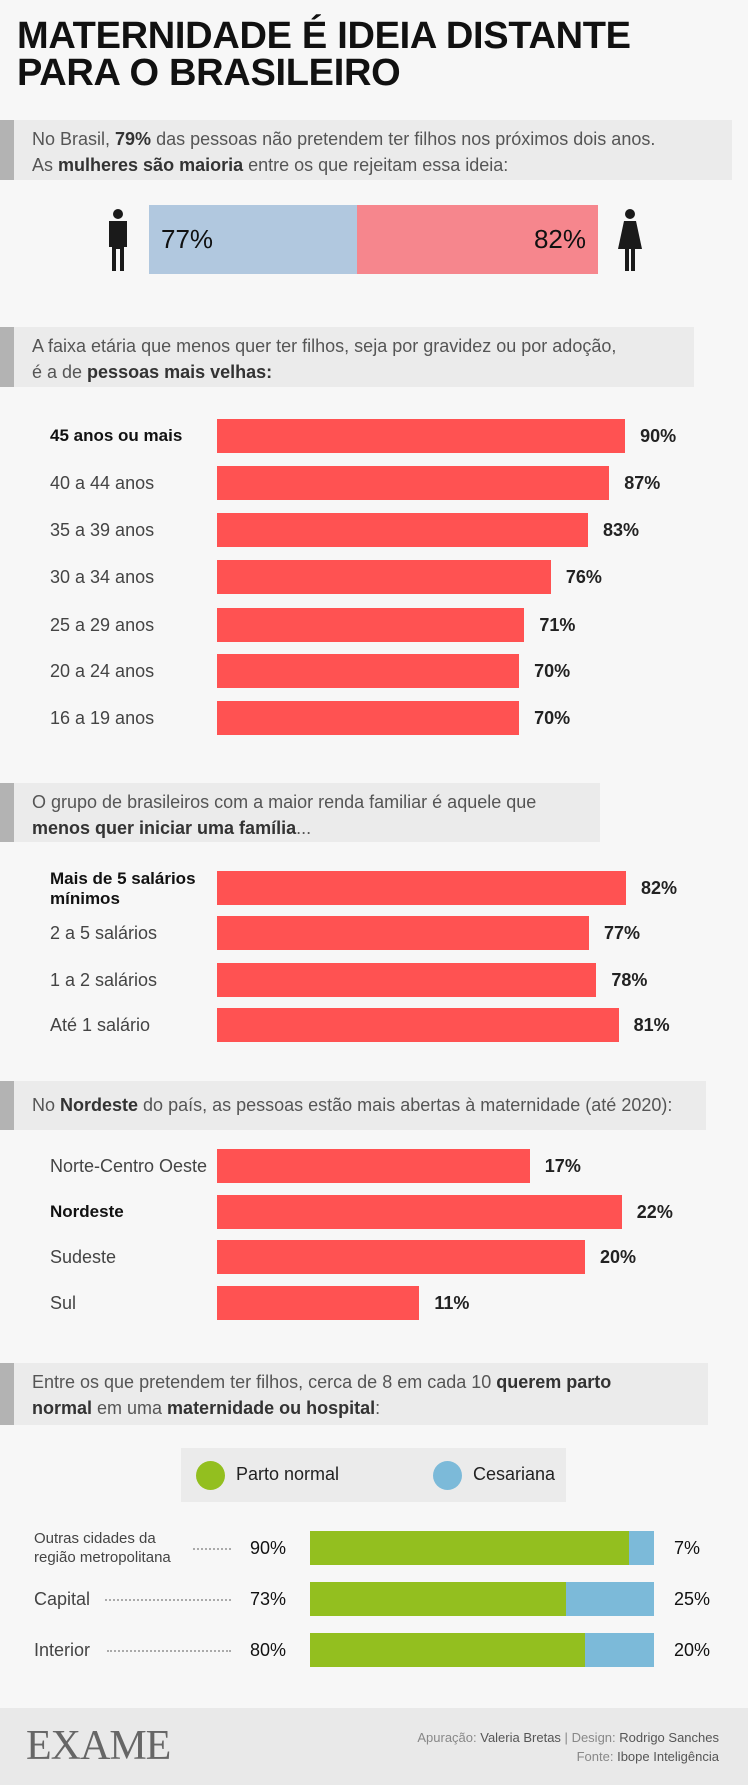  What do you see at coordinates (102, 530) in the screenshot?
I see `bar-label: 35 a 39 anos` at bounding box center [102, 530].